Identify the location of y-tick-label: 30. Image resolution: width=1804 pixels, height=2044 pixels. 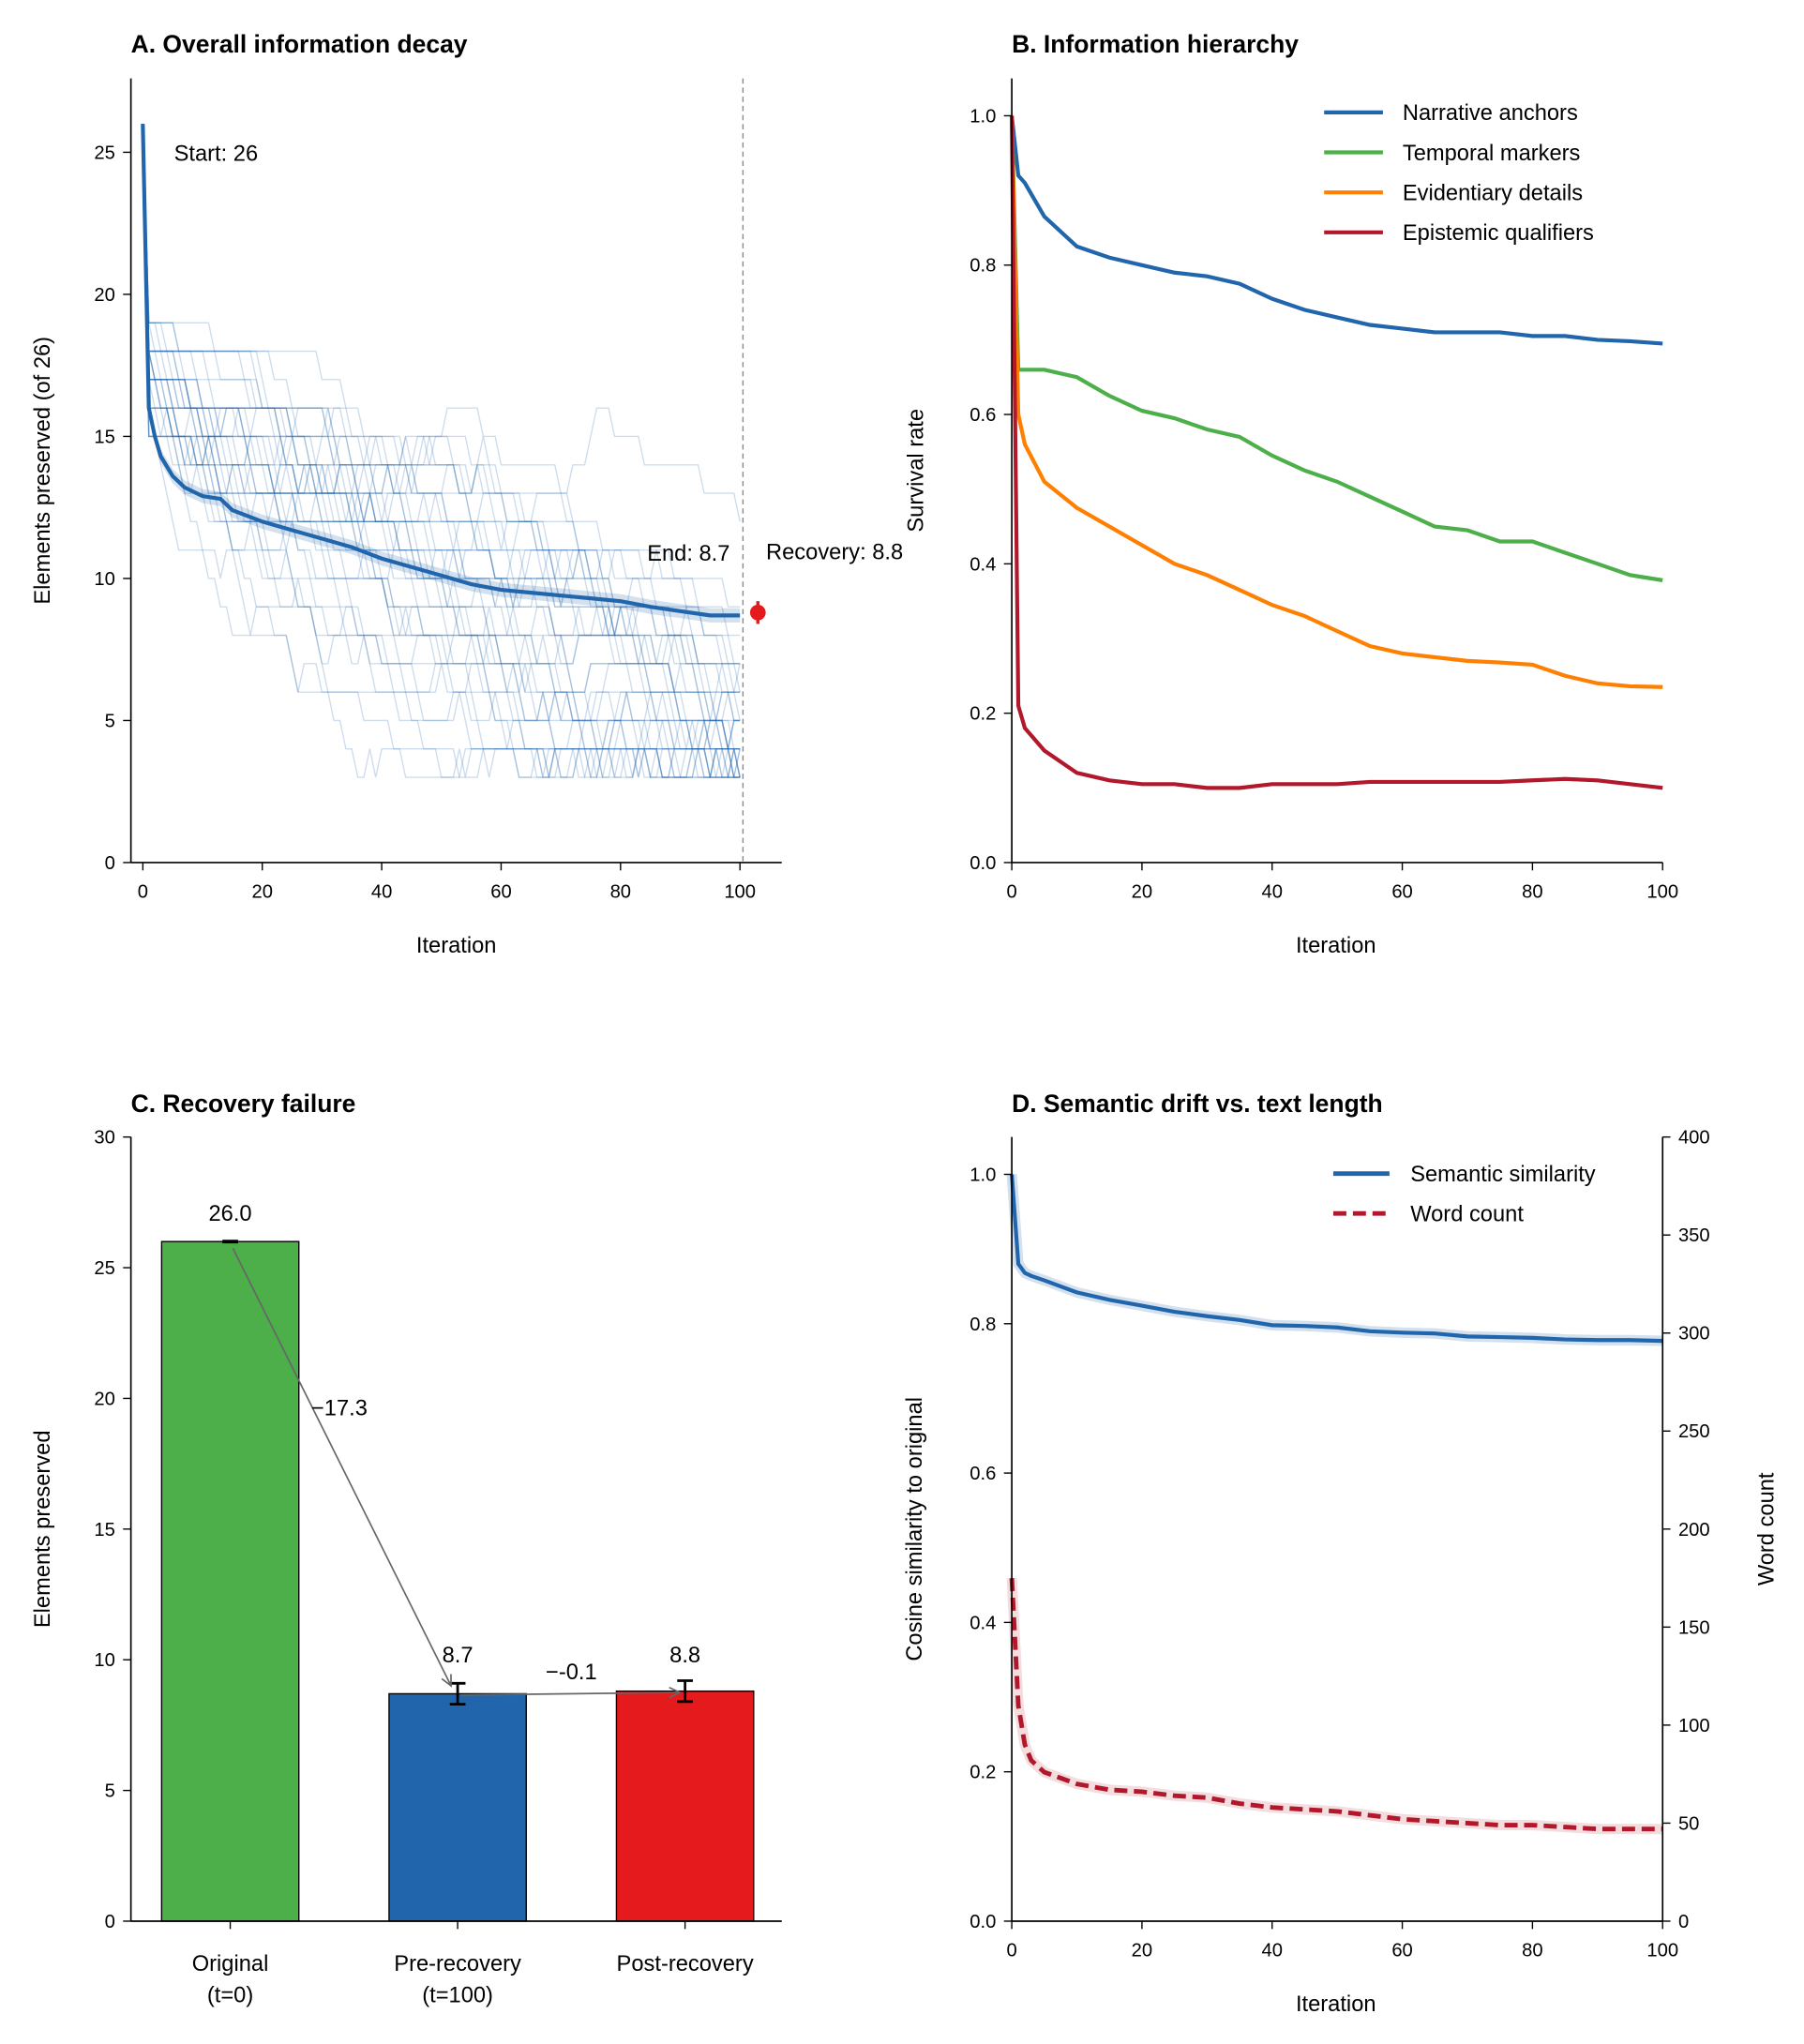
(104, 1139).